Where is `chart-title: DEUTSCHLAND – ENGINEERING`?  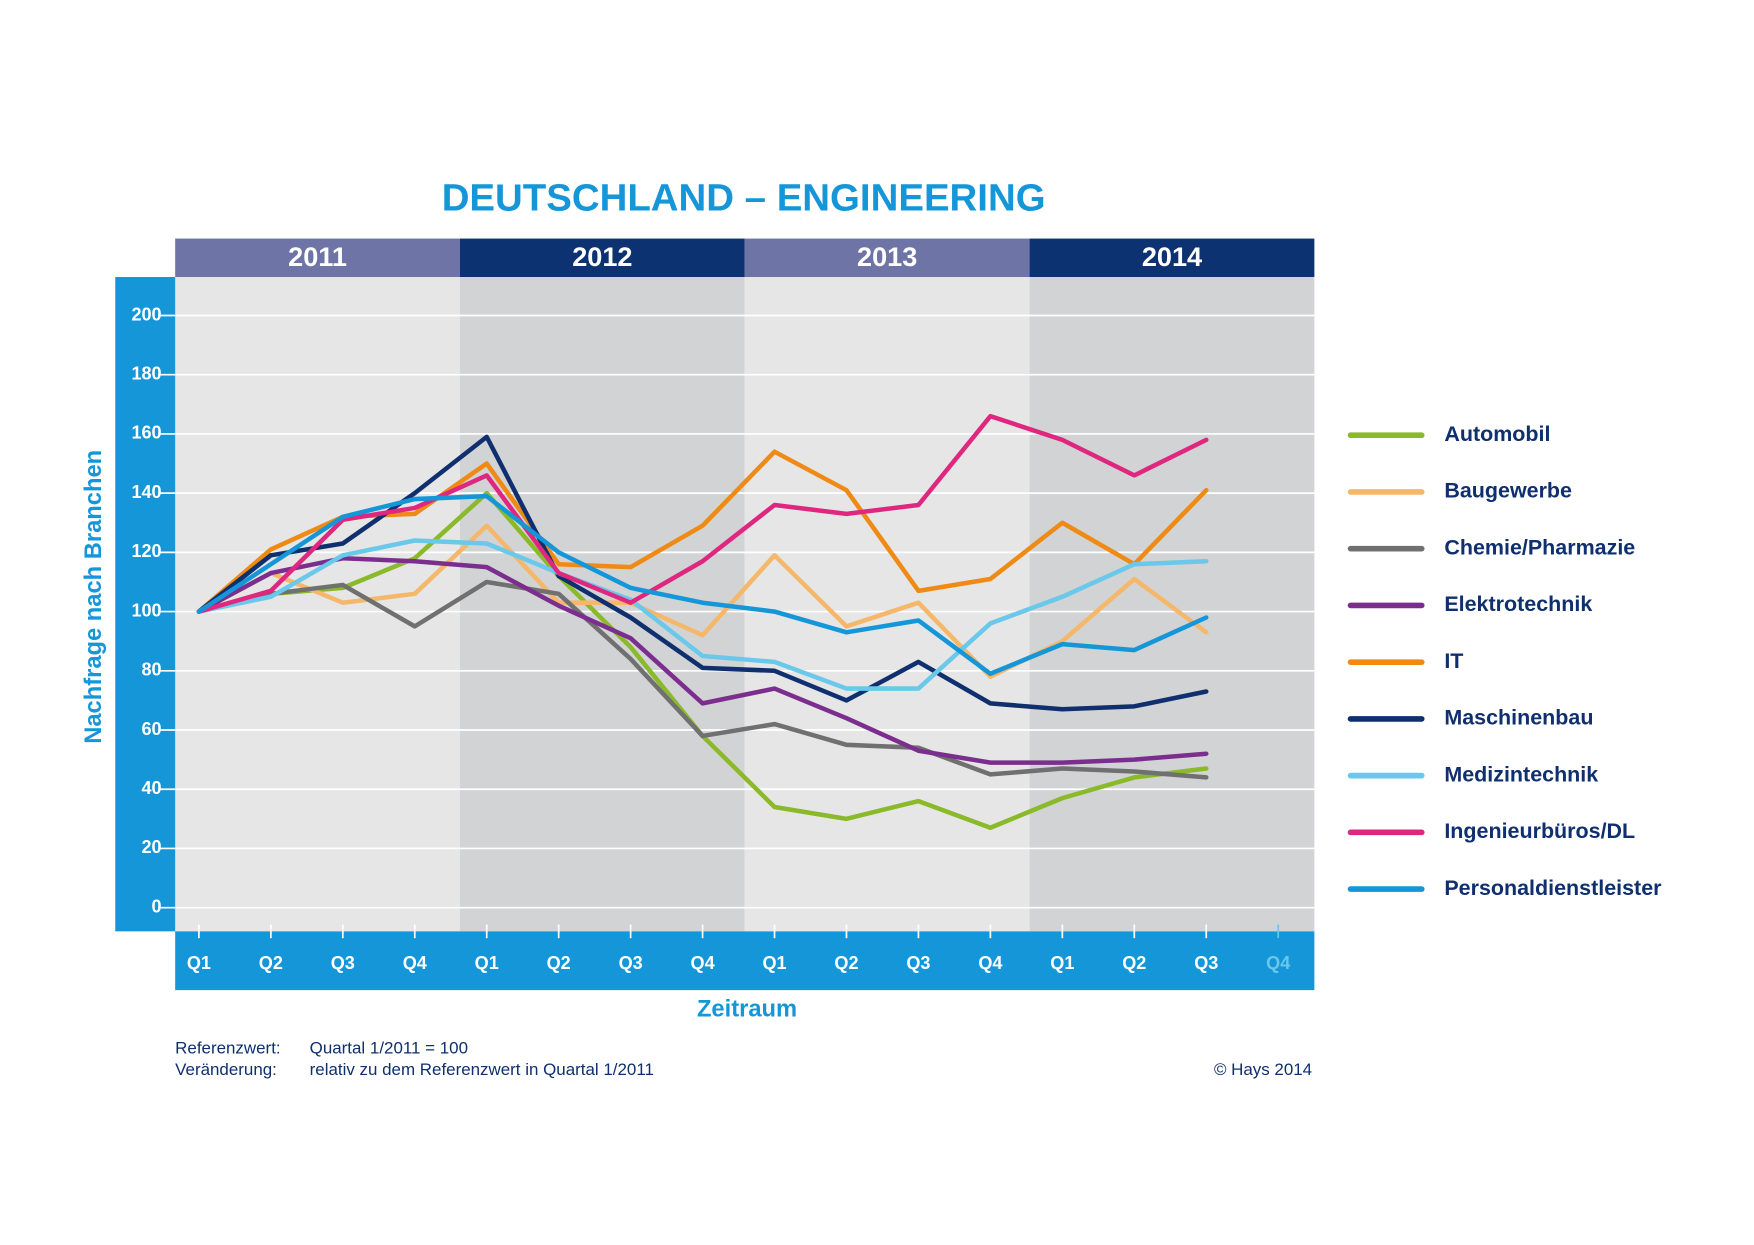 chart-title: DEUTSCHLAND – ENGINEERING is located at coordinates (744, 197).